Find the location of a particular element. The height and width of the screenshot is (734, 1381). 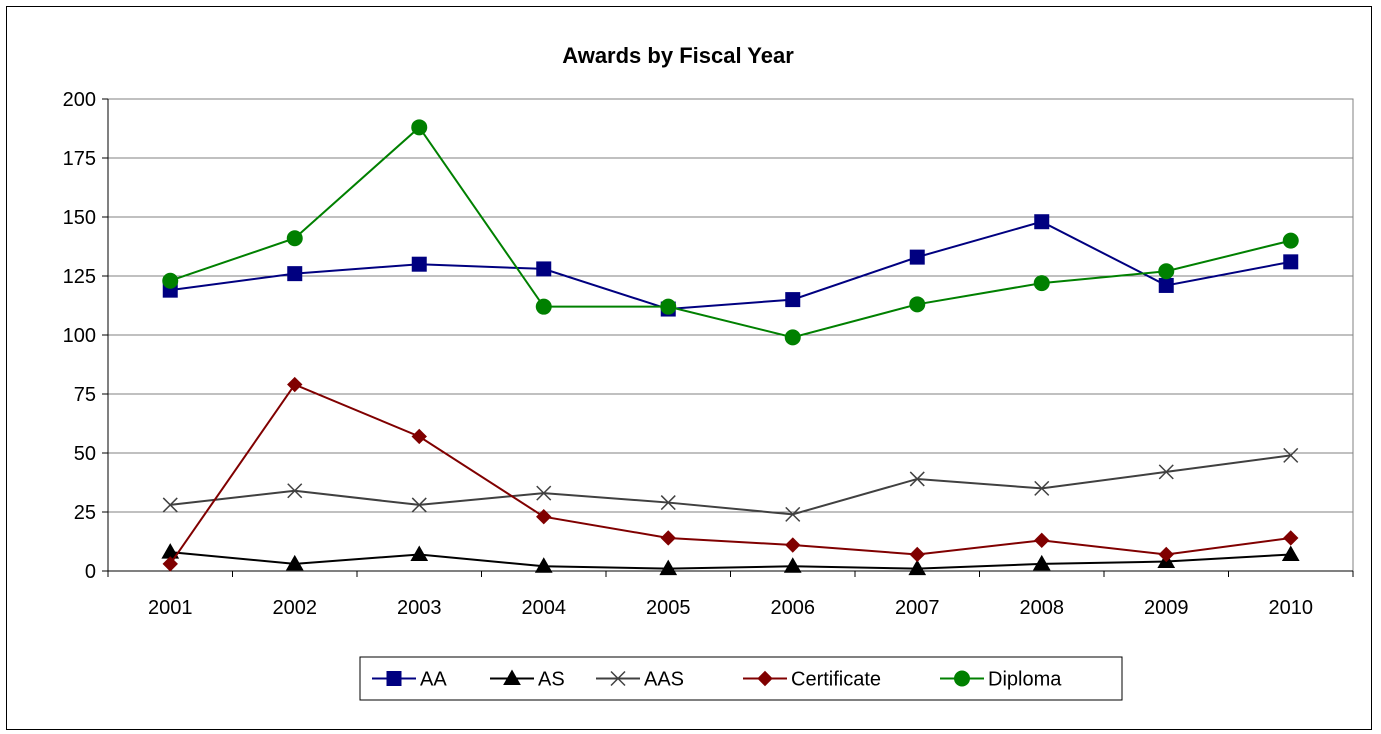

y-tick-label: 0 is located at coordinates (90, 572).